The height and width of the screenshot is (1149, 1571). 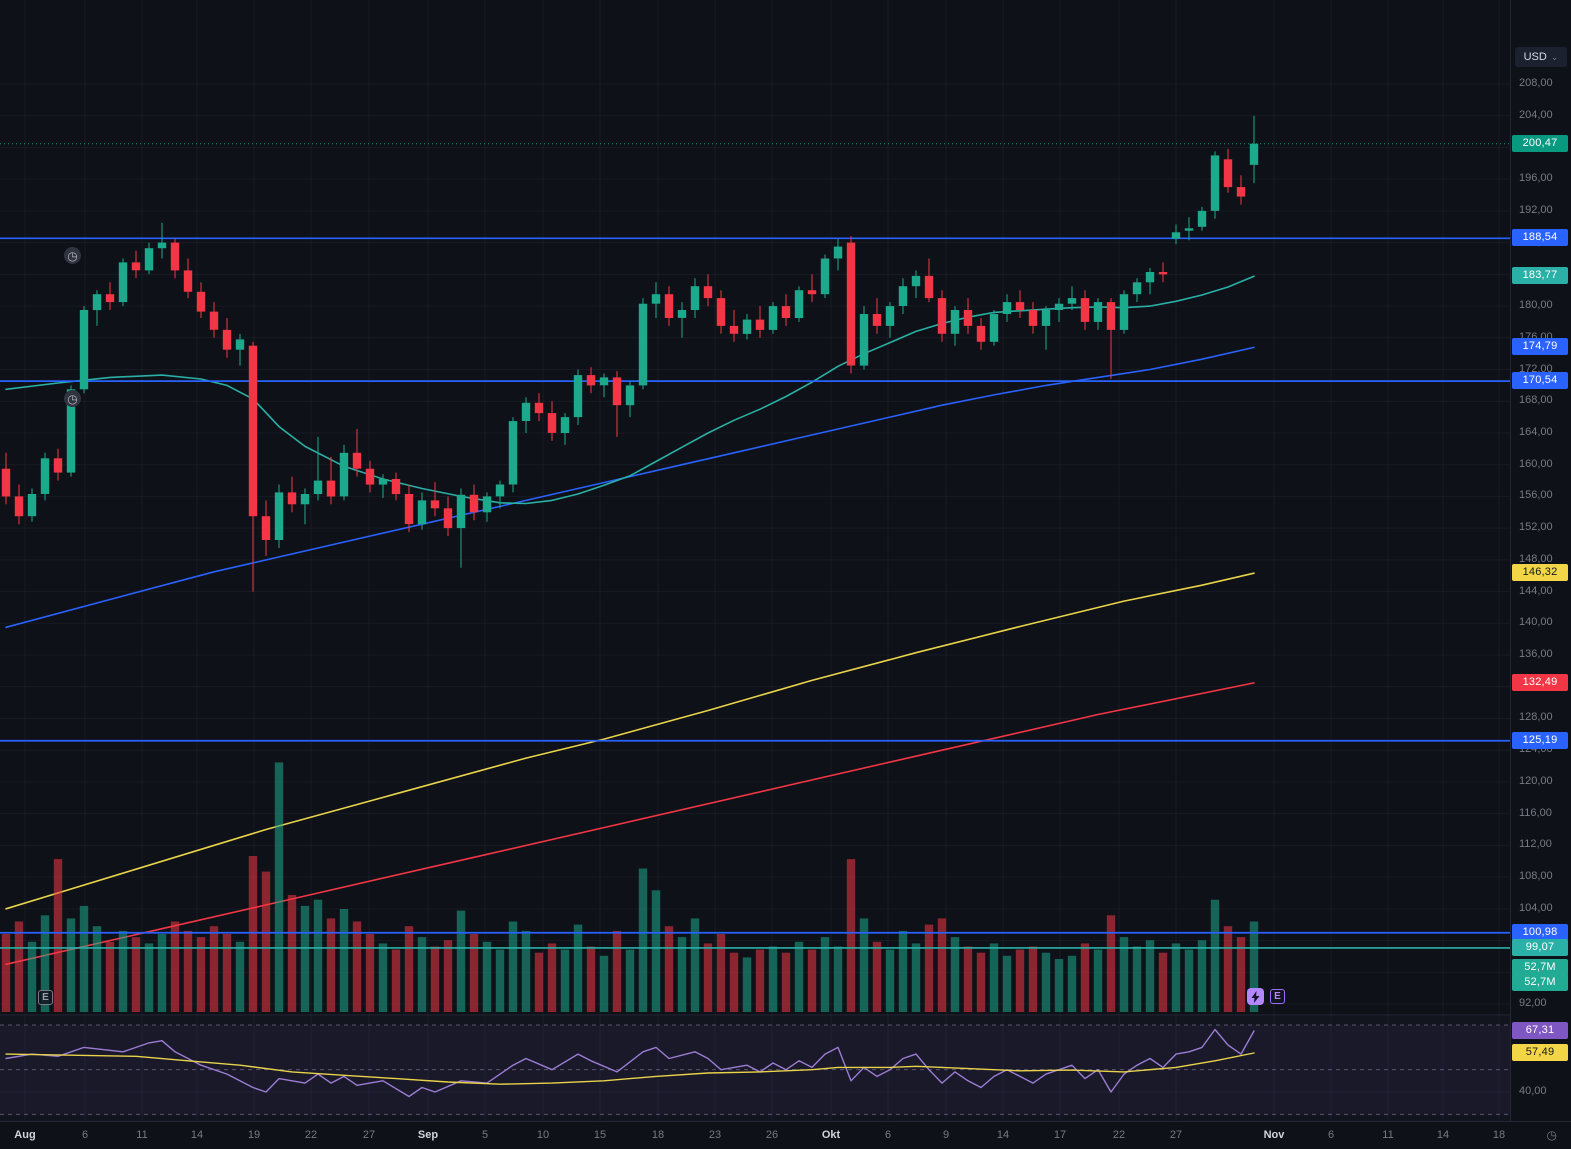 I want to click on level-badge-125: 125,19, so click(x=1540, y=740).